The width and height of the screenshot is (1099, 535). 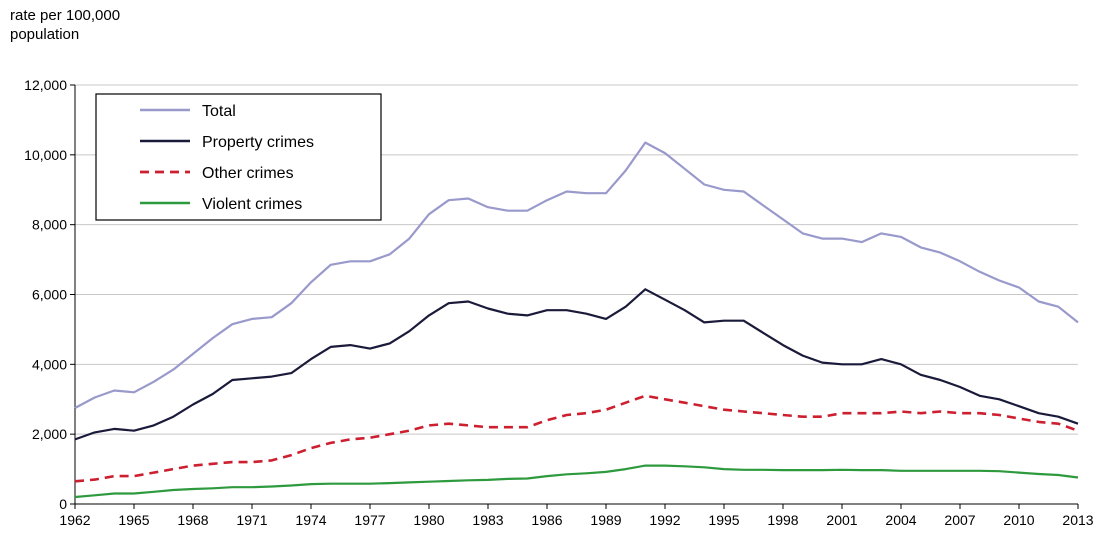 I want to click on legend-box, so click(x=238, y=157).